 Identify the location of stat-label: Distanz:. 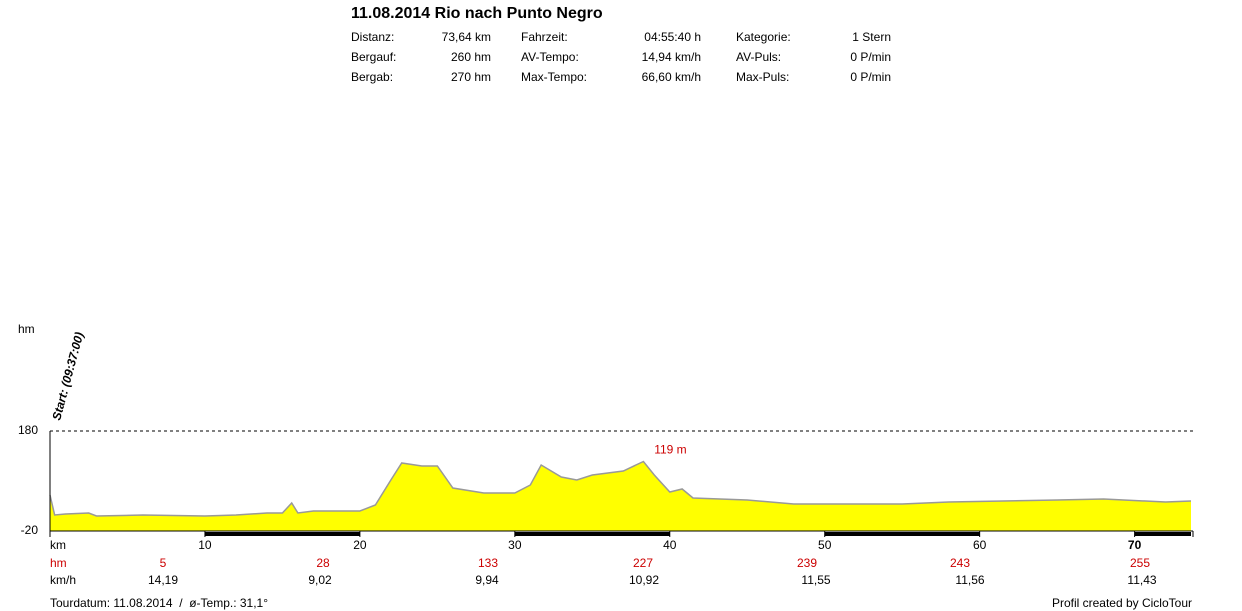
(372, 37).